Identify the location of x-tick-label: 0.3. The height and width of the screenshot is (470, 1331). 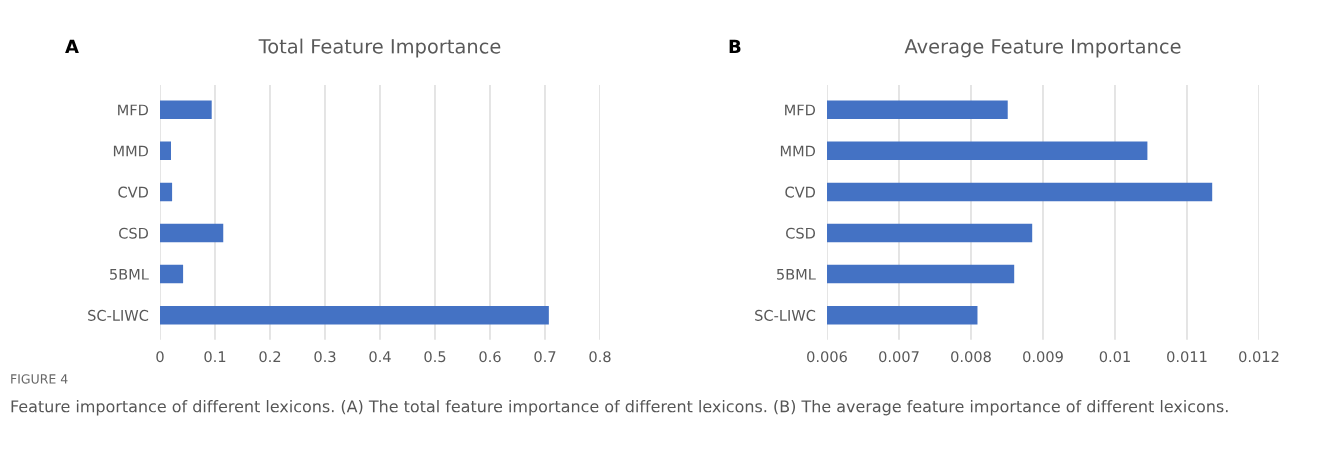
(325, 357).